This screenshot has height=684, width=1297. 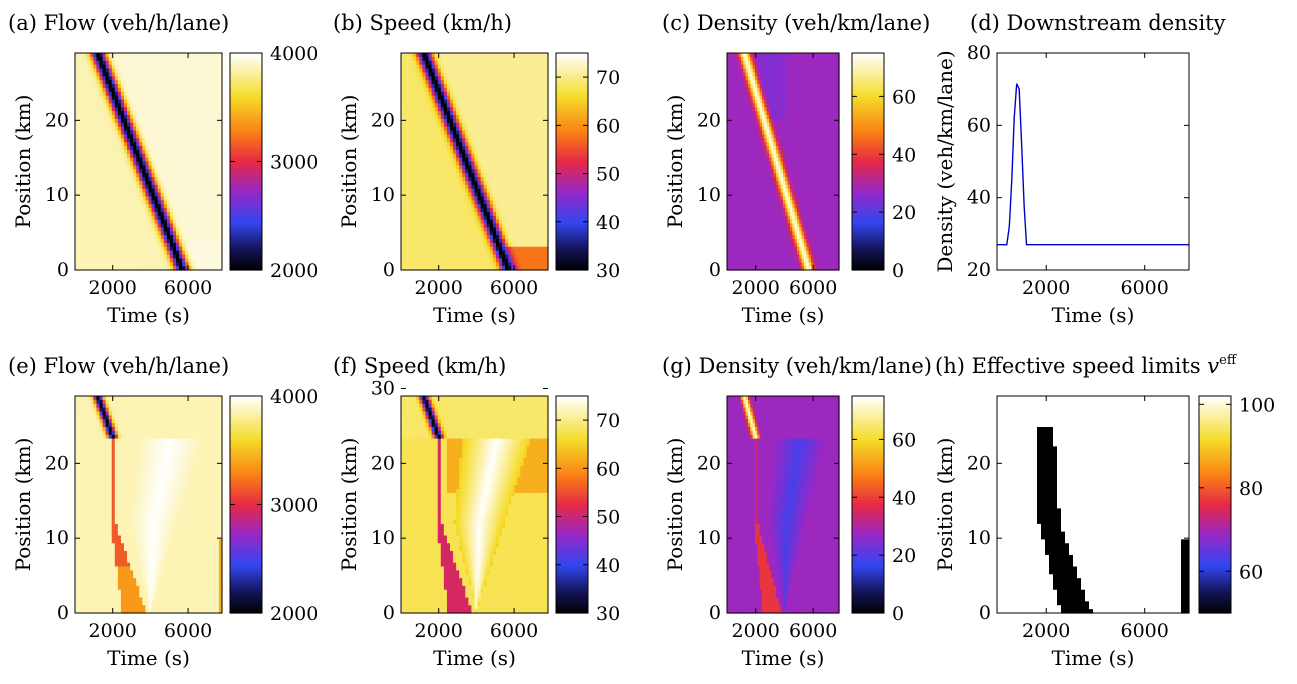 What do you see at coordinates (118, 23) in the screenshot?
I see `panel-title: (a) Flow (veh/h/lane)` at bounding box center [118, 23].